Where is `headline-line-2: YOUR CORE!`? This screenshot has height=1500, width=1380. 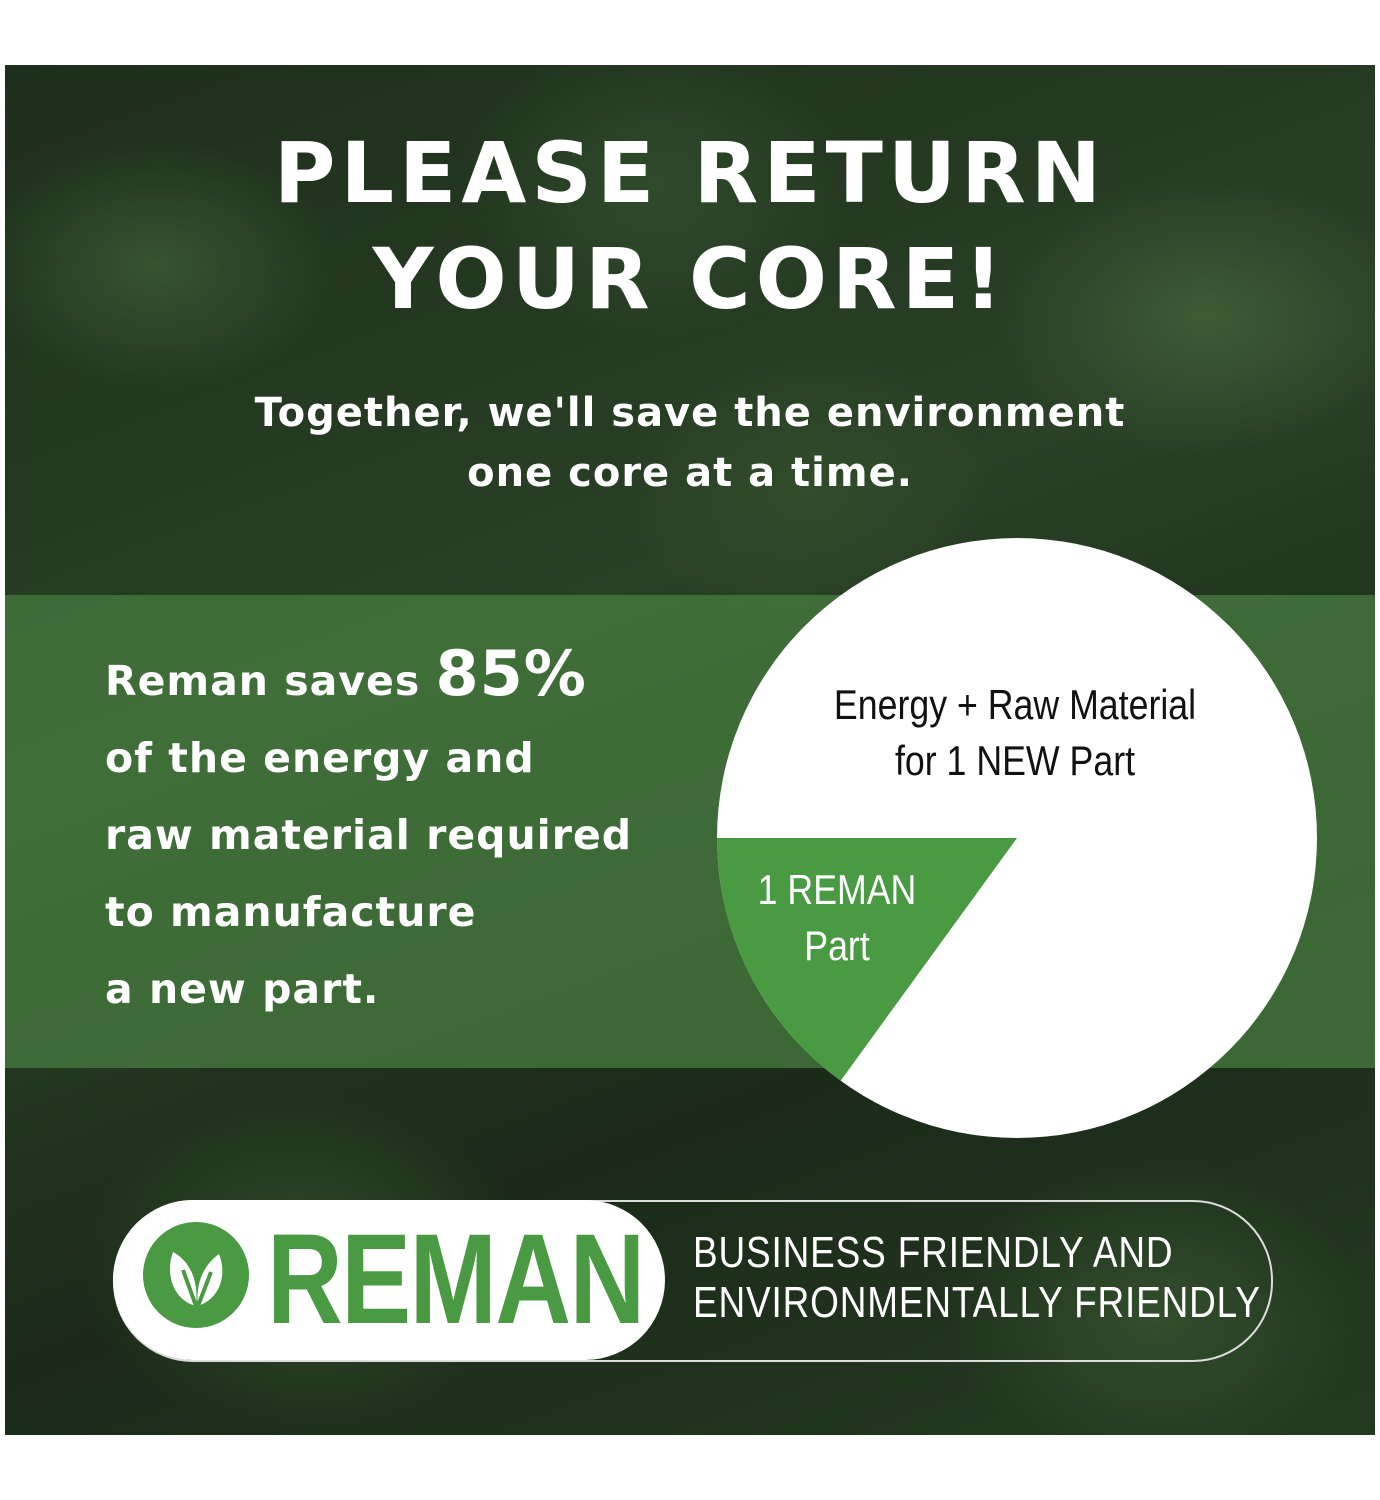
headline-line-2: YOUR CORE! is located at coordinates (690, 279).